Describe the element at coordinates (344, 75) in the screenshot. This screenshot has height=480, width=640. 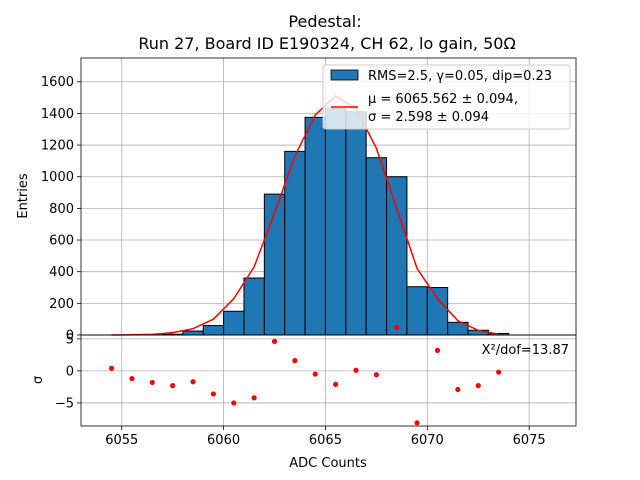
I see `legend-bar-swatch` at that location.